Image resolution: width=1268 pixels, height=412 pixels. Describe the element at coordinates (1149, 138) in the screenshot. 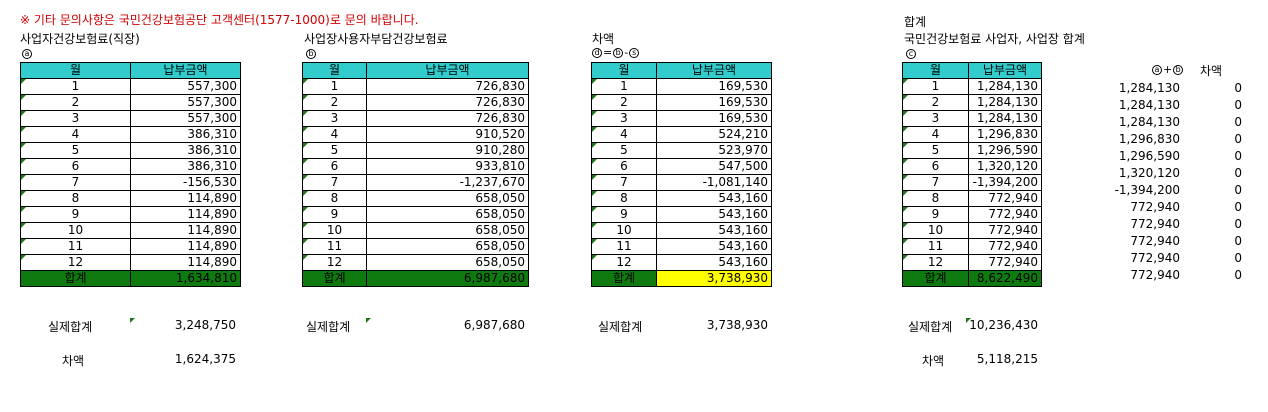

I see `side-sum-value: 1,296,830` at that location.